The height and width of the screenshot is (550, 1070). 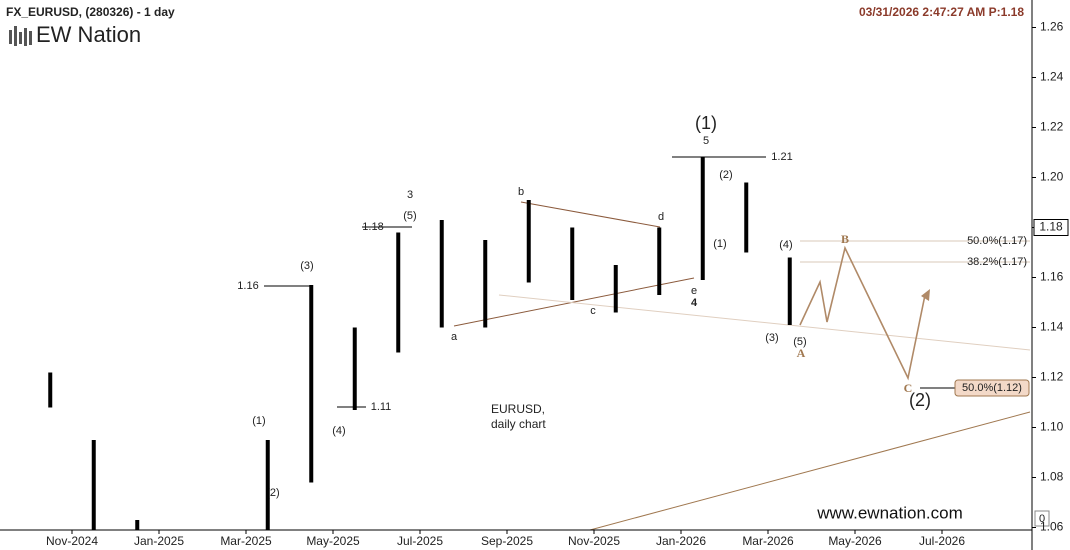 I want to click on watermark: www.ewnation.com, so click(x=889, y=512).